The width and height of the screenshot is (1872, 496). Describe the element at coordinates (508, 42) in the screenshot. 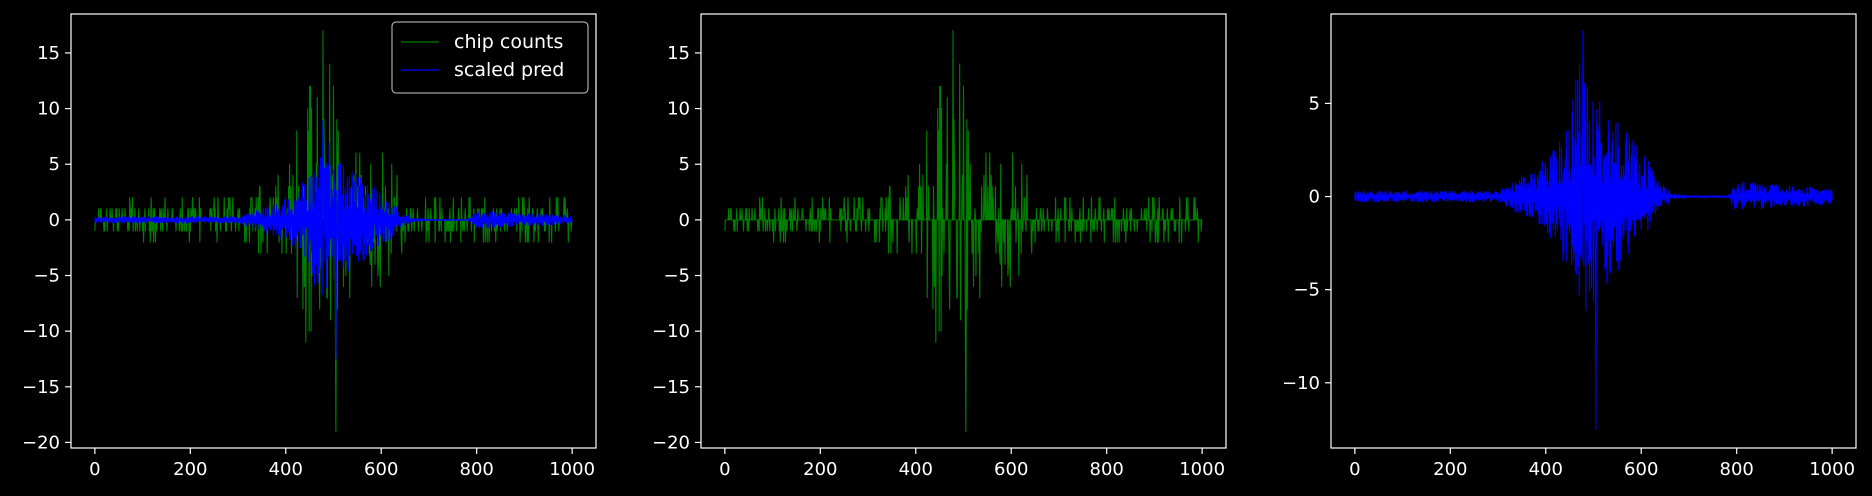

I see `legend-label: chip counts` at that location.